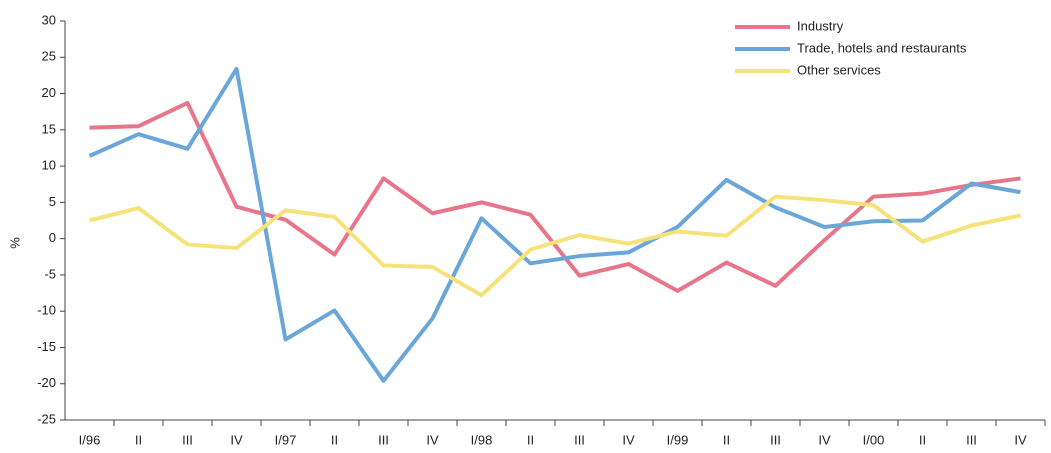 This screenshot has width=1051, height=453. What do you see at coordinates (46, 310) in the screenshot?
I see `y-tick-label: -10` at bounding box center [46, 310].